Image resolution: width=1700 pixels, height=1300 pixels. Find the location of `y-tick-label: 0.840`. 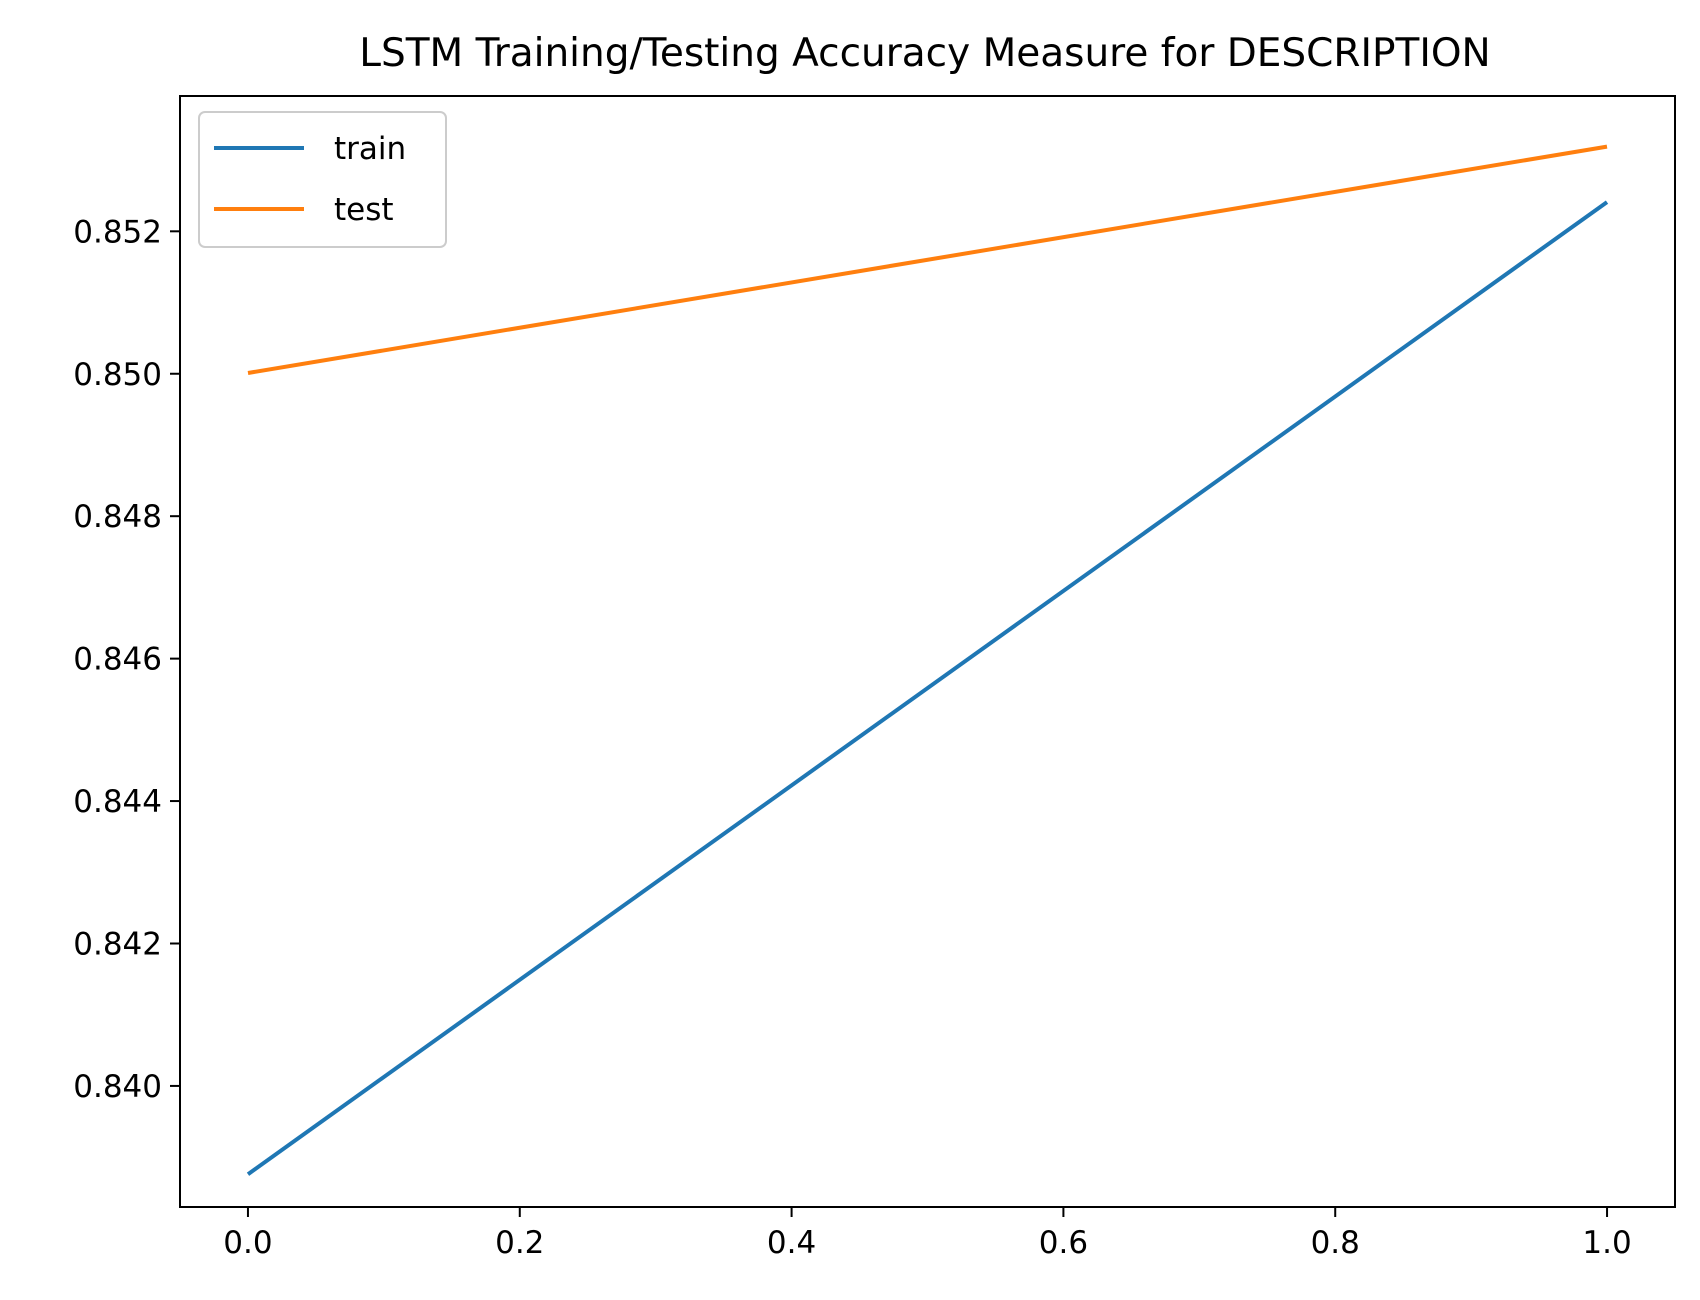

y-tick-label: 0.840 is located at coordinates (117, 1087).